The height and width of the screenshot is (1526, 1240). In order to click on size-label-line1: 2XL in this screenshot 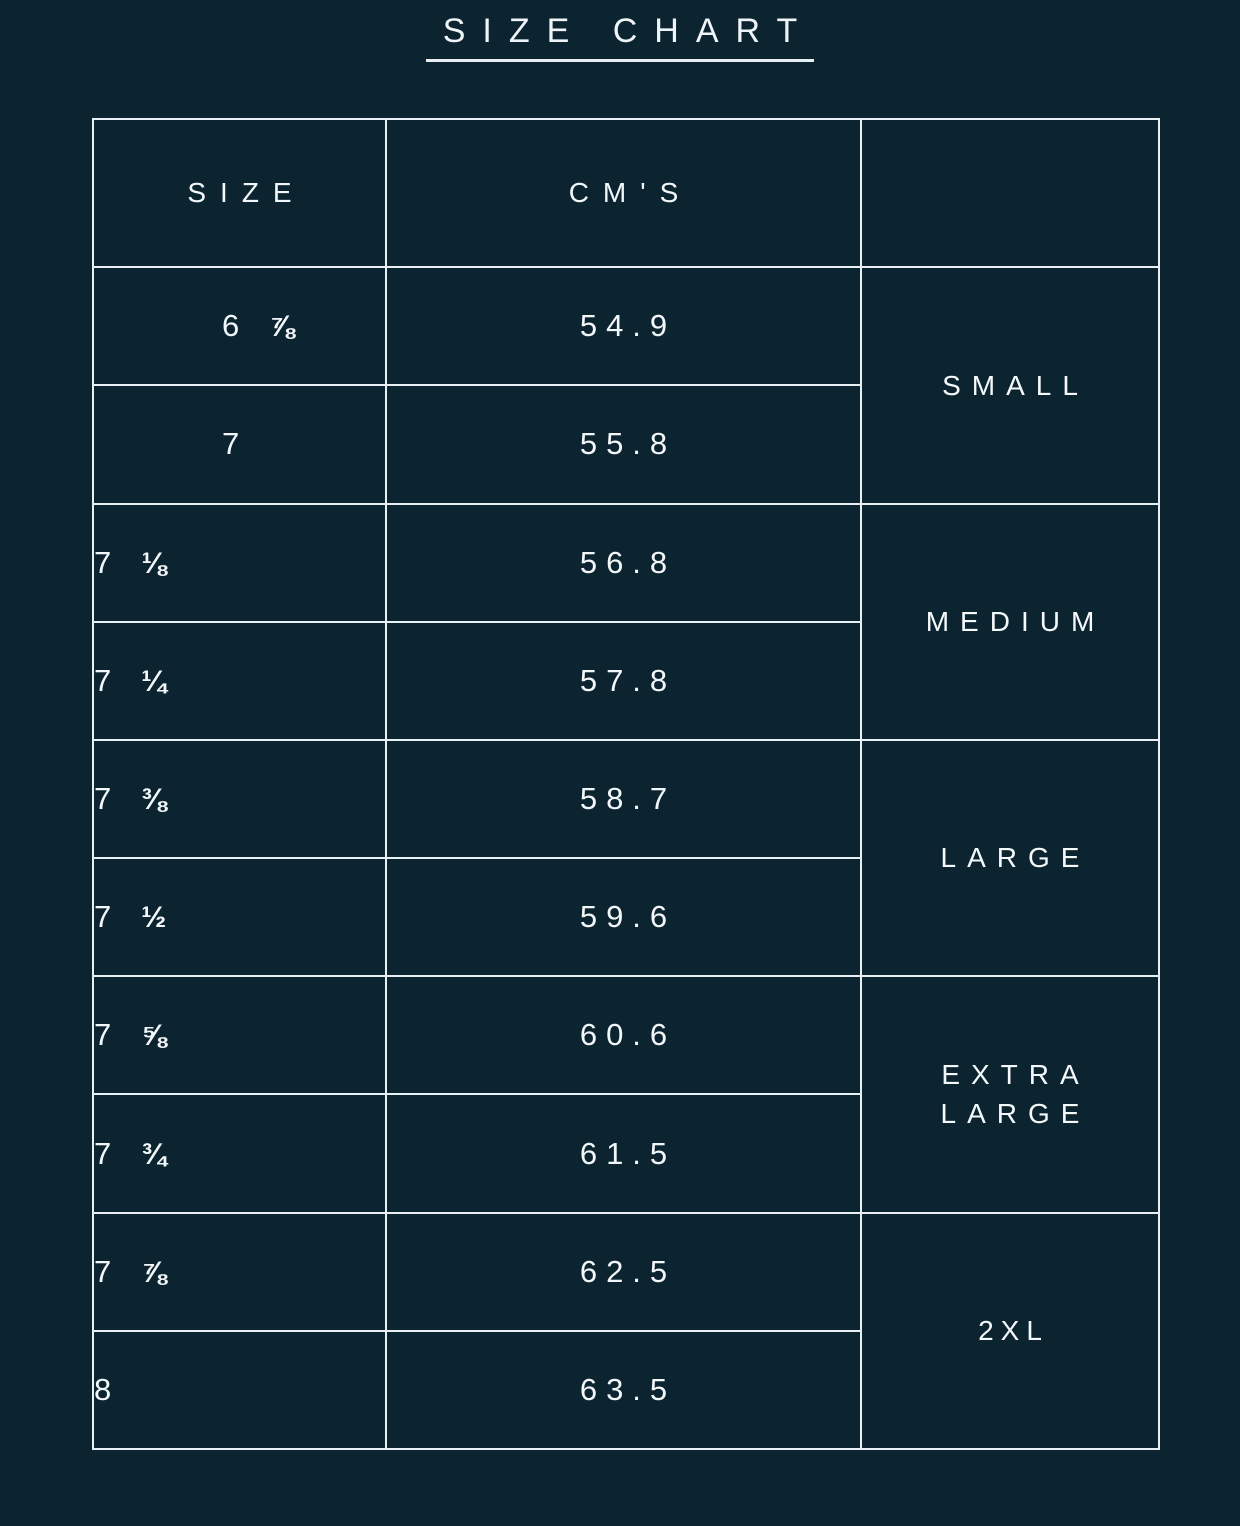, I will do `click(1013, 1330)`.